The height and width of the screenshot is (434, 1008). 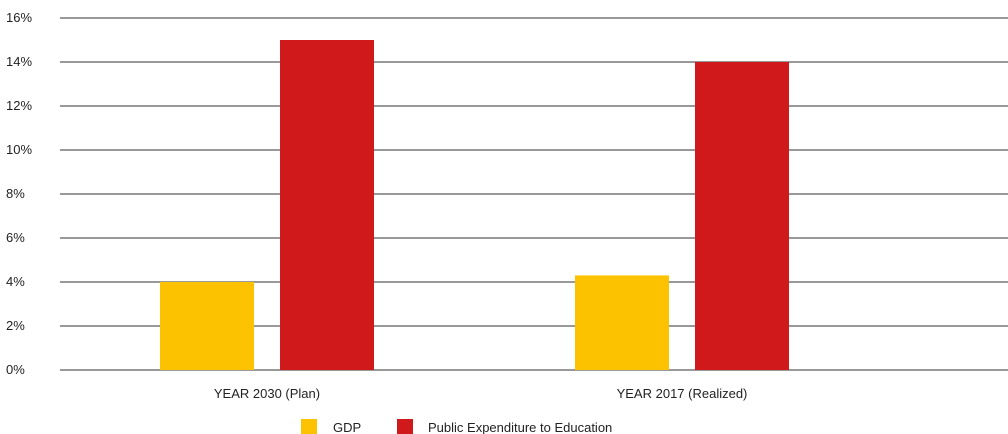 What do you see at coordinates (405, 426) in the screenshot?
I see `legend-swatch-education` at bounding box center [405, 426].